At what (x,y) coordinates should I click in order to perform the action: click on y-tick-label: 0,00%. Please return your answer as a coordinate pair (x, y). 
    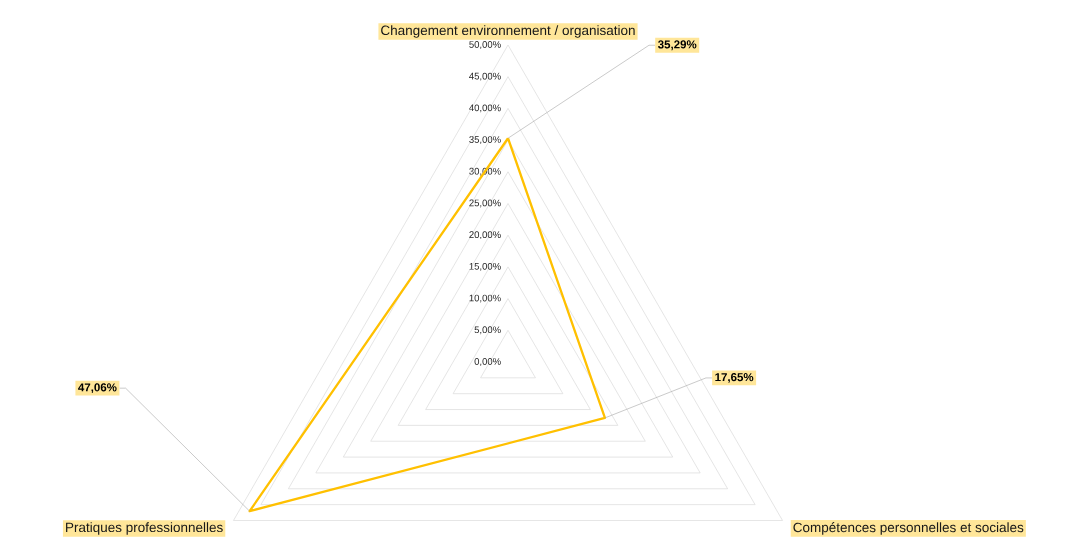
    Looking at the image, I should click on (487, 362).